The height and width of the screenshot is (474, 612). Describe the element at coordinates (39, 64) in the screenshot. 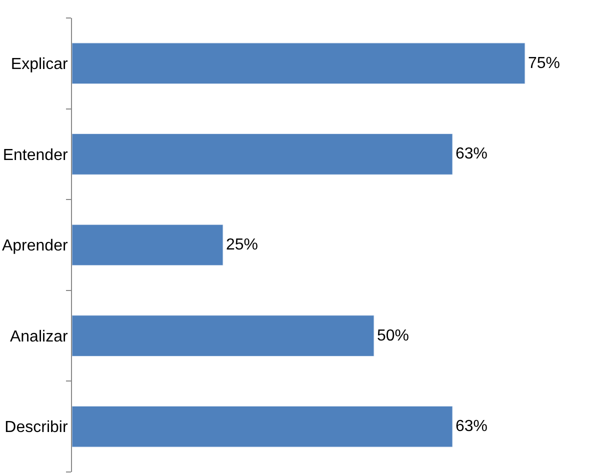

I see `y-tick-label: Explicar` at that location.